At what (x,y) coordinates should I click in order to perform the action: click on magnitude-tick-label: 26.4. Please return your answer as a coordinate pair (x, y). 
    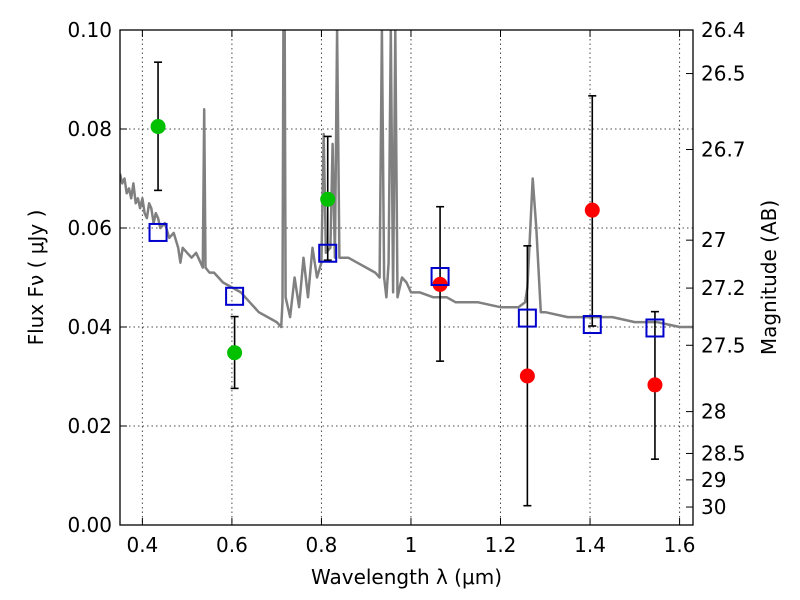
    Looking at the image, I should click on (723, 30).